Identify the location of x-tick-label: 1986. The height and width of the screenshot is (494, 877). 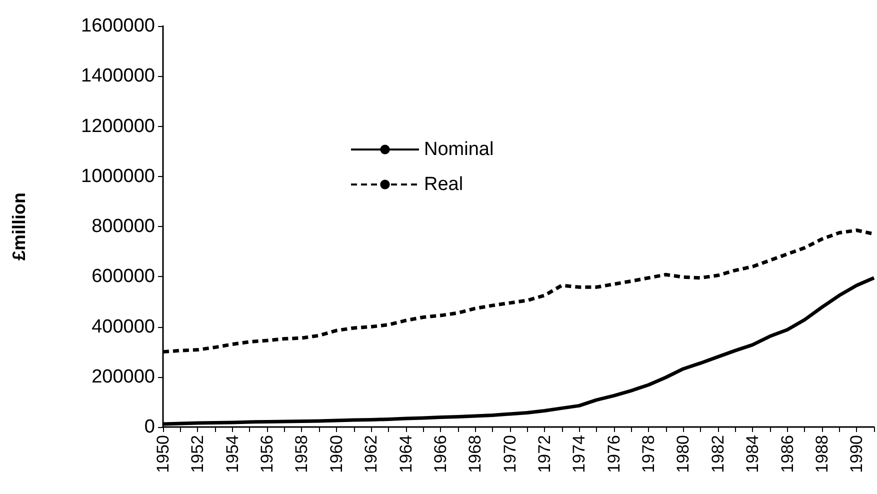
(787, 454).